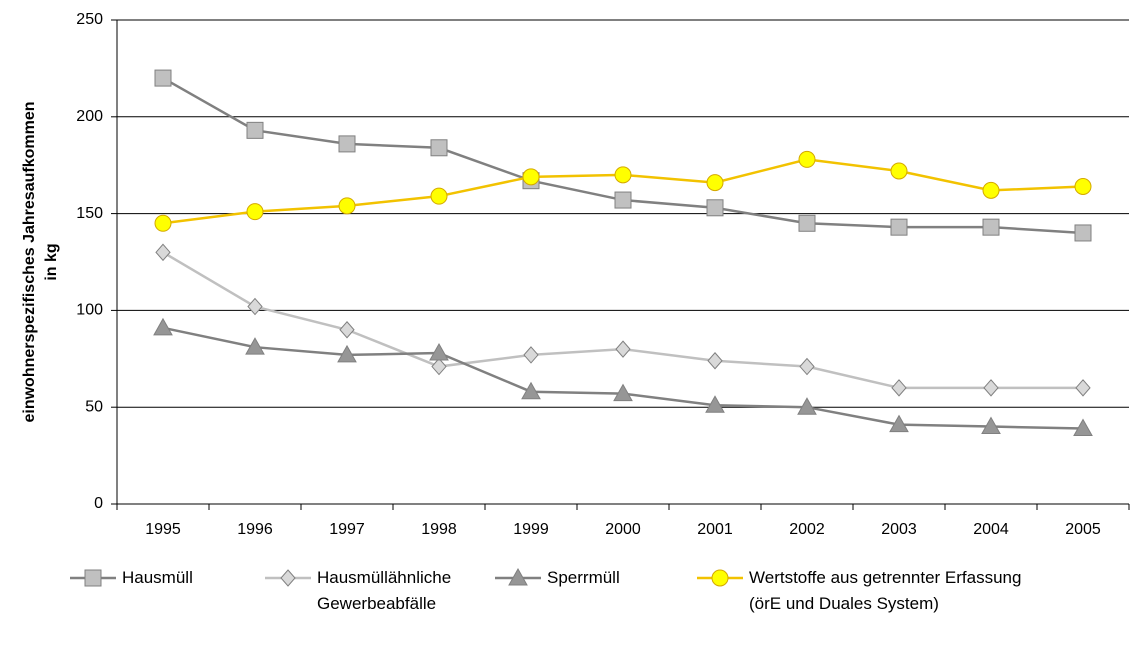  I want to click on x-tick-label: 2000, so click(623, 529).